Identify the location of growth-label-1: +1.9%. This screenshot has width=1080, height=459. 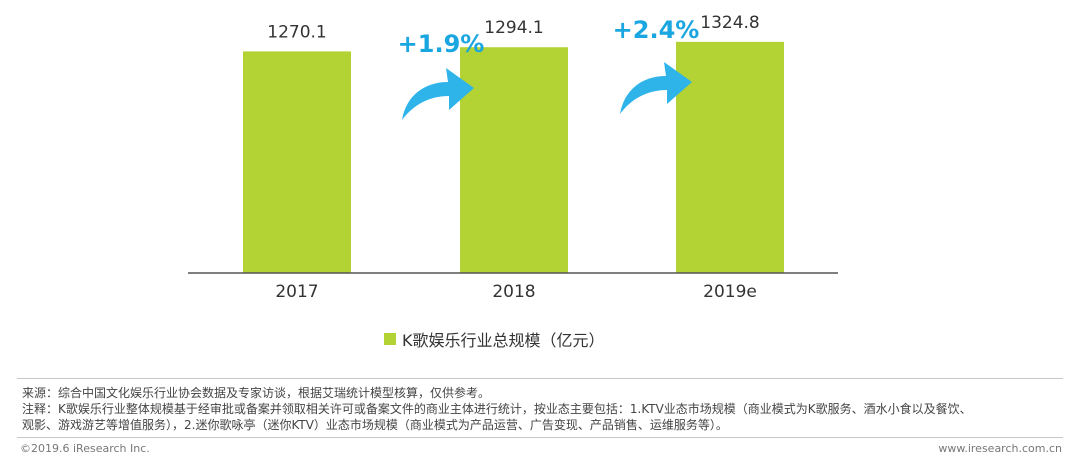
(441, 44).